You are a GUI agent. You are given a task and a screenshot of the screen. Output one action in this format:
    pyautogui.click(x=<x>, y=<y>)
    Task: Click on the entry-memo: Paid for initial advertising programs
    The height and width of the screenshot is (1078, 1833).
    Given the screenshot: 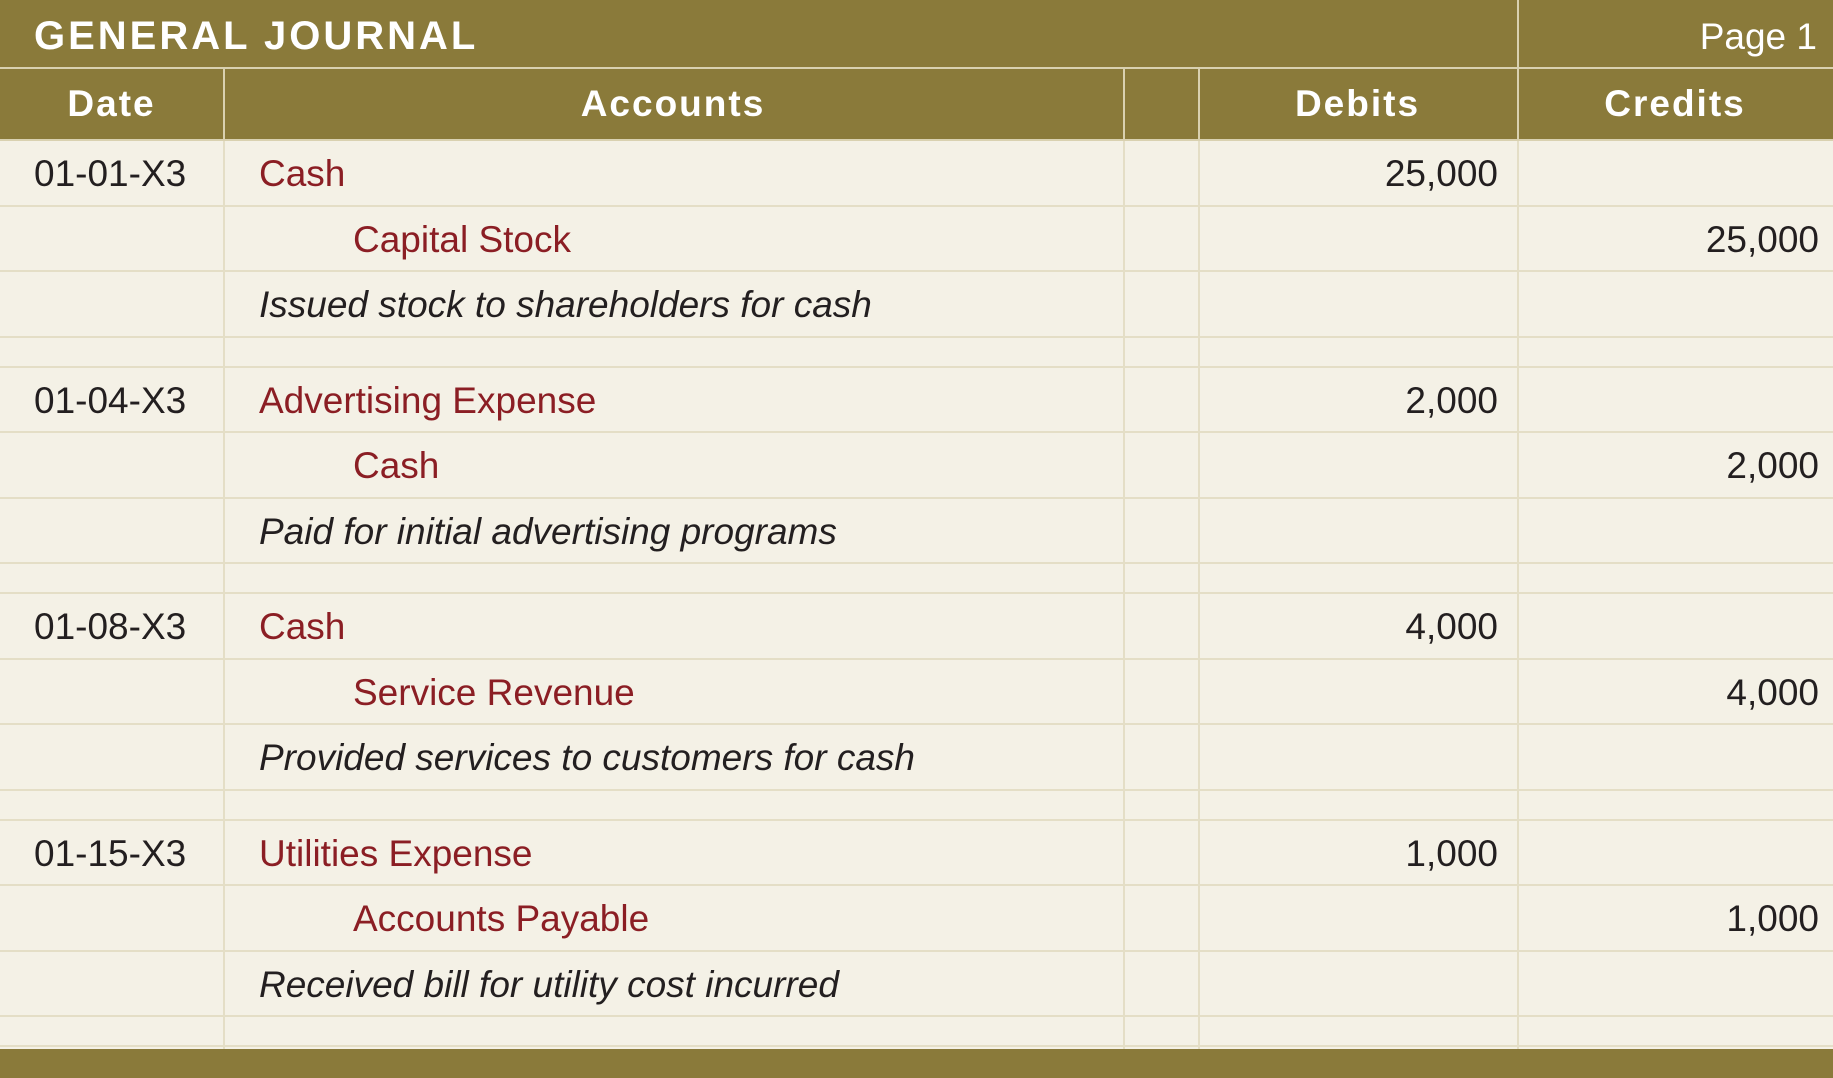 What is the action you would take?
    pyautogui.click(x=548, y=531)
    